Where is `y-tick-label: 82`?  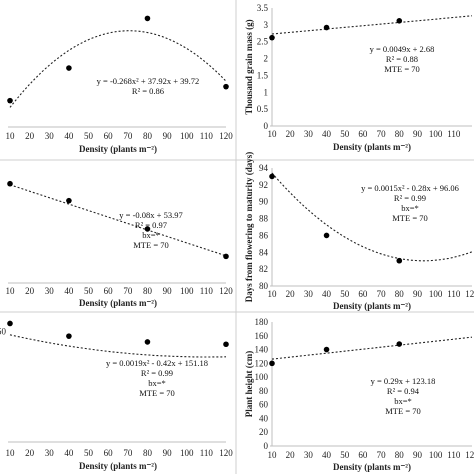 y-tick-label: 82 is located at coordinates (263, 269).